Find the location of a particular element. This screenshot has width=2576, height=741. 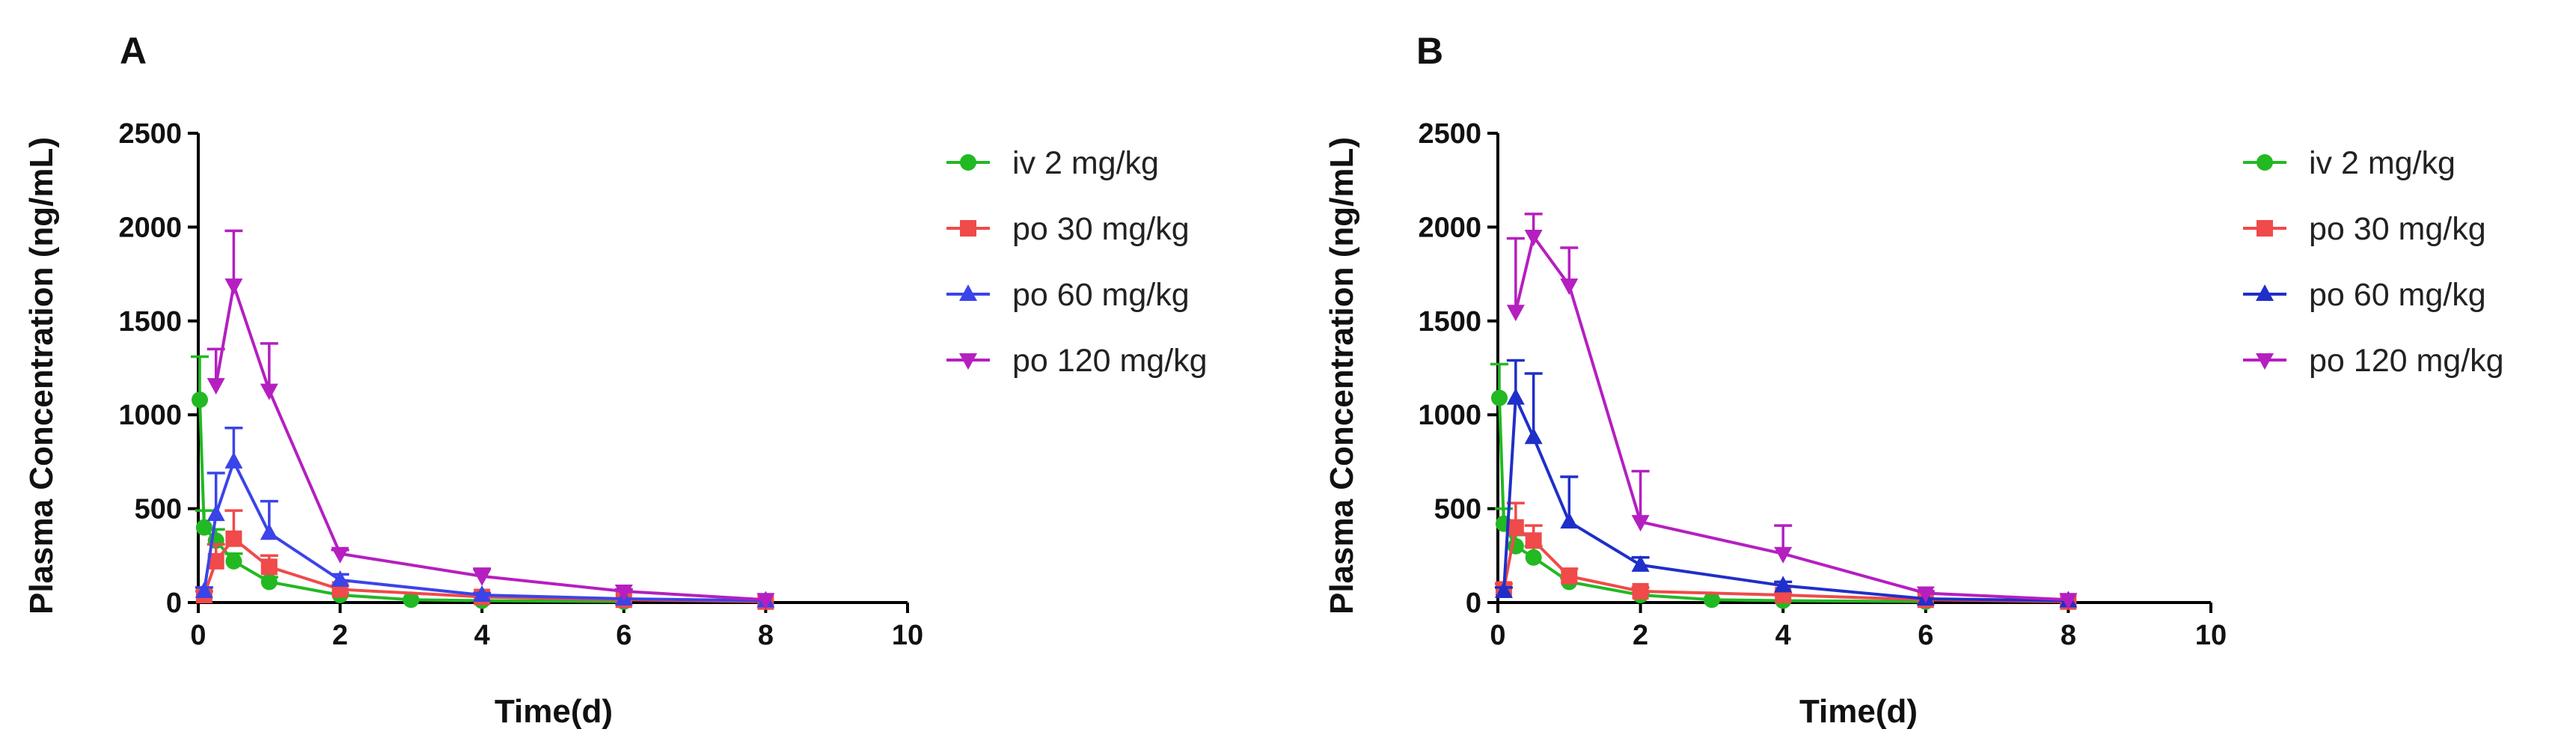

panel-label: A is located at coordinates (133, 51).